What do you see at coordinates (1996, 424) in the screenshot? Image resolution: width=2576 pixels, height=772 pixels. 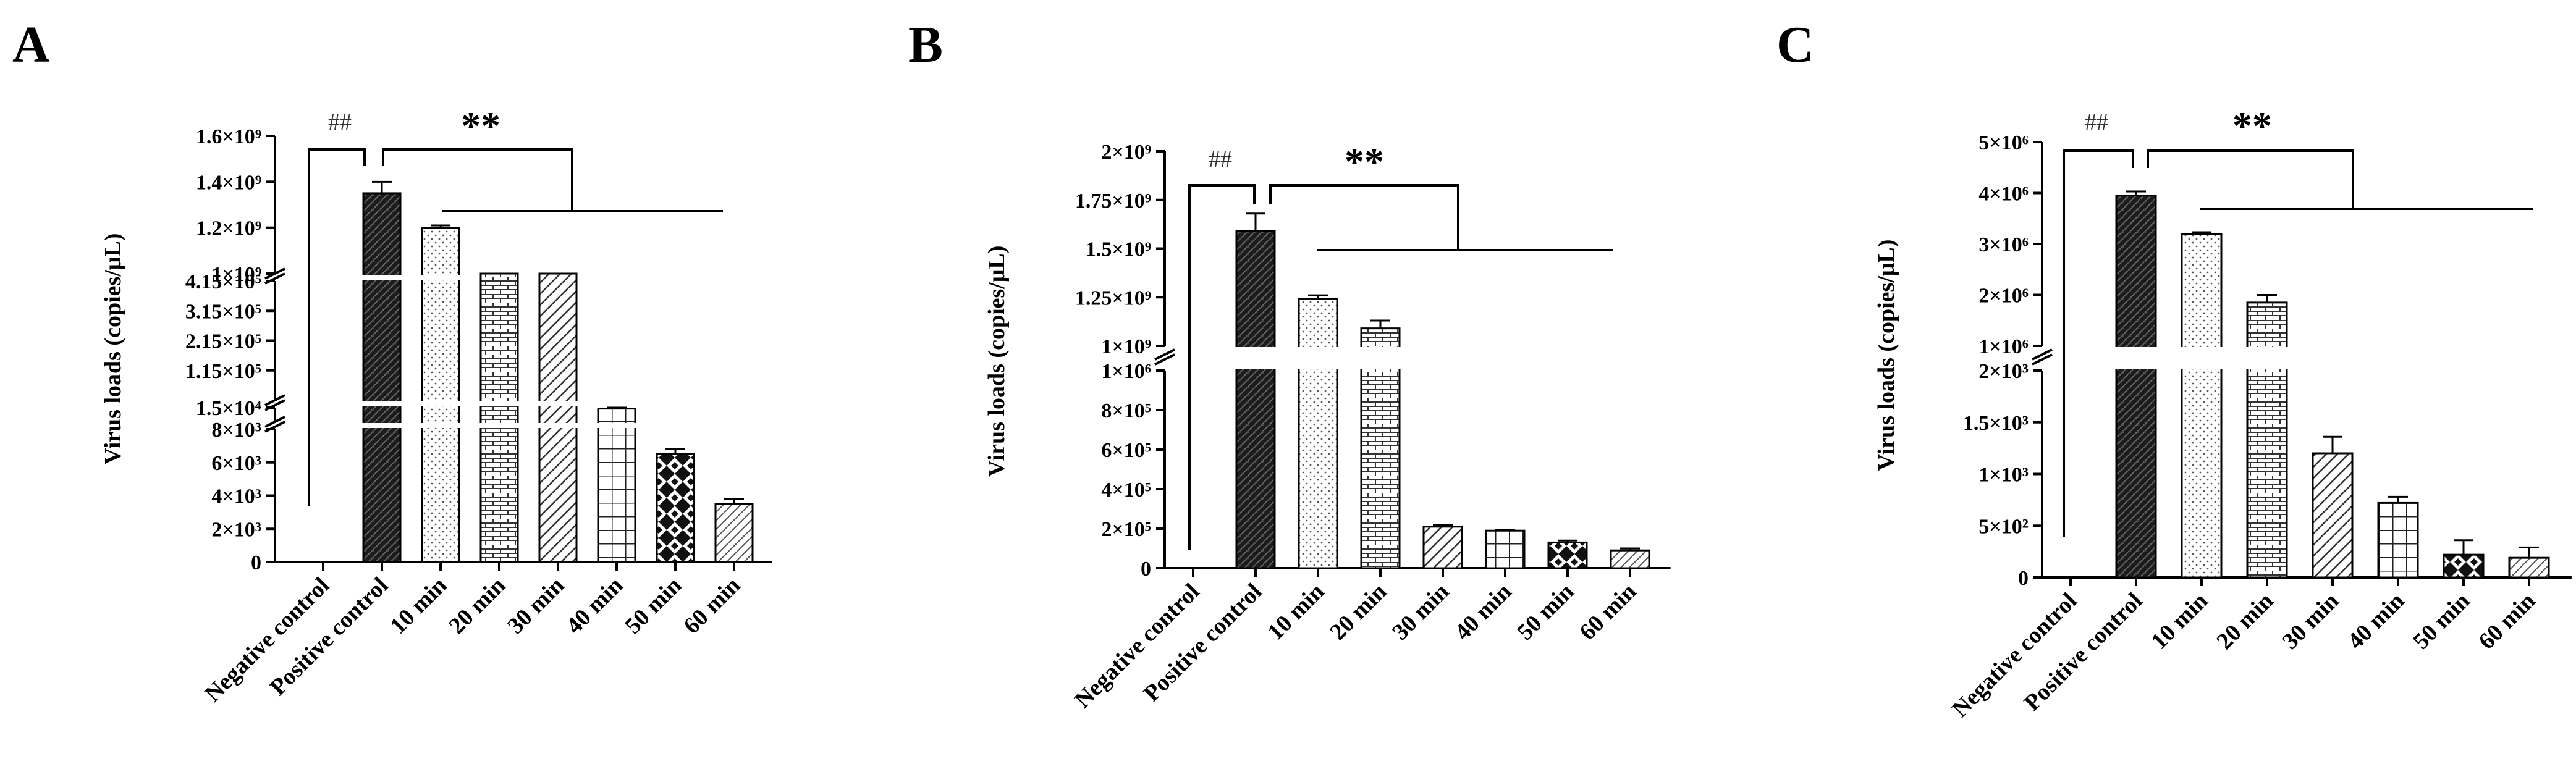 I see `y-tick-label: 1.5×10³` at bounding box center [1996, 424].